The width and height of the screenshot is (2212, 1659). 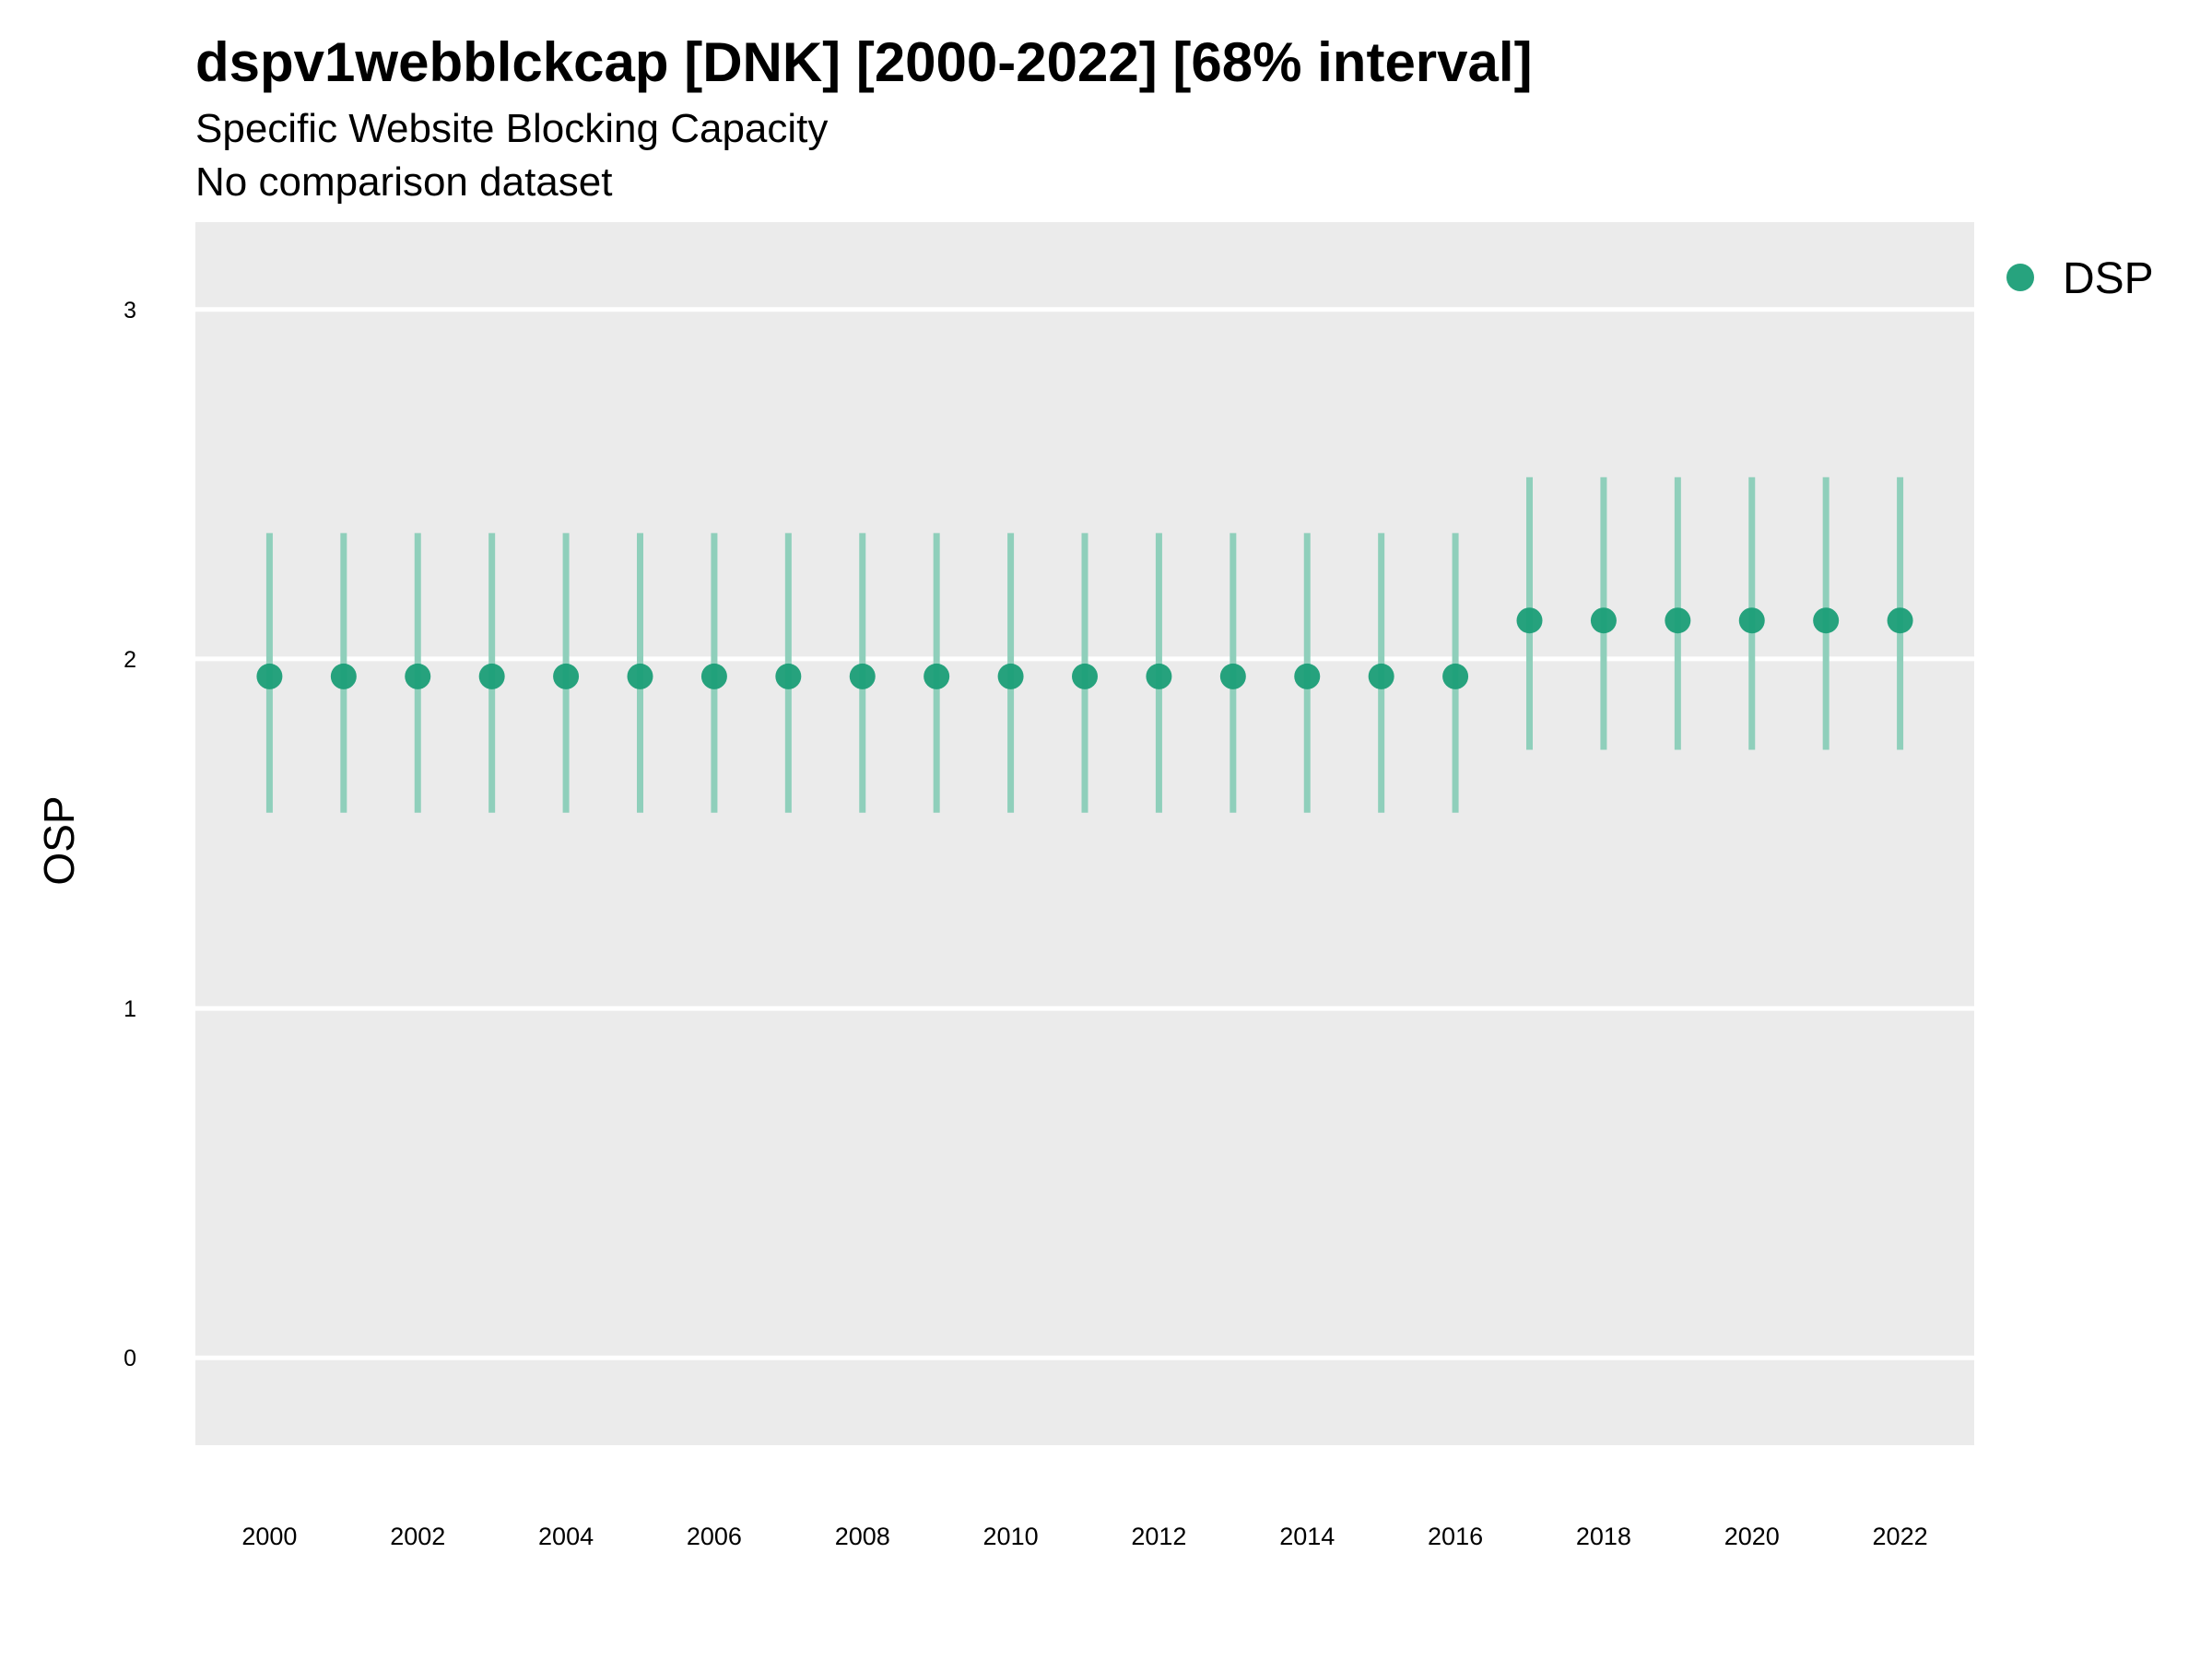 What do you see at coordinates (713, 676) in the screenshot?
I see `point-2006` at bounding box center [713, 676].